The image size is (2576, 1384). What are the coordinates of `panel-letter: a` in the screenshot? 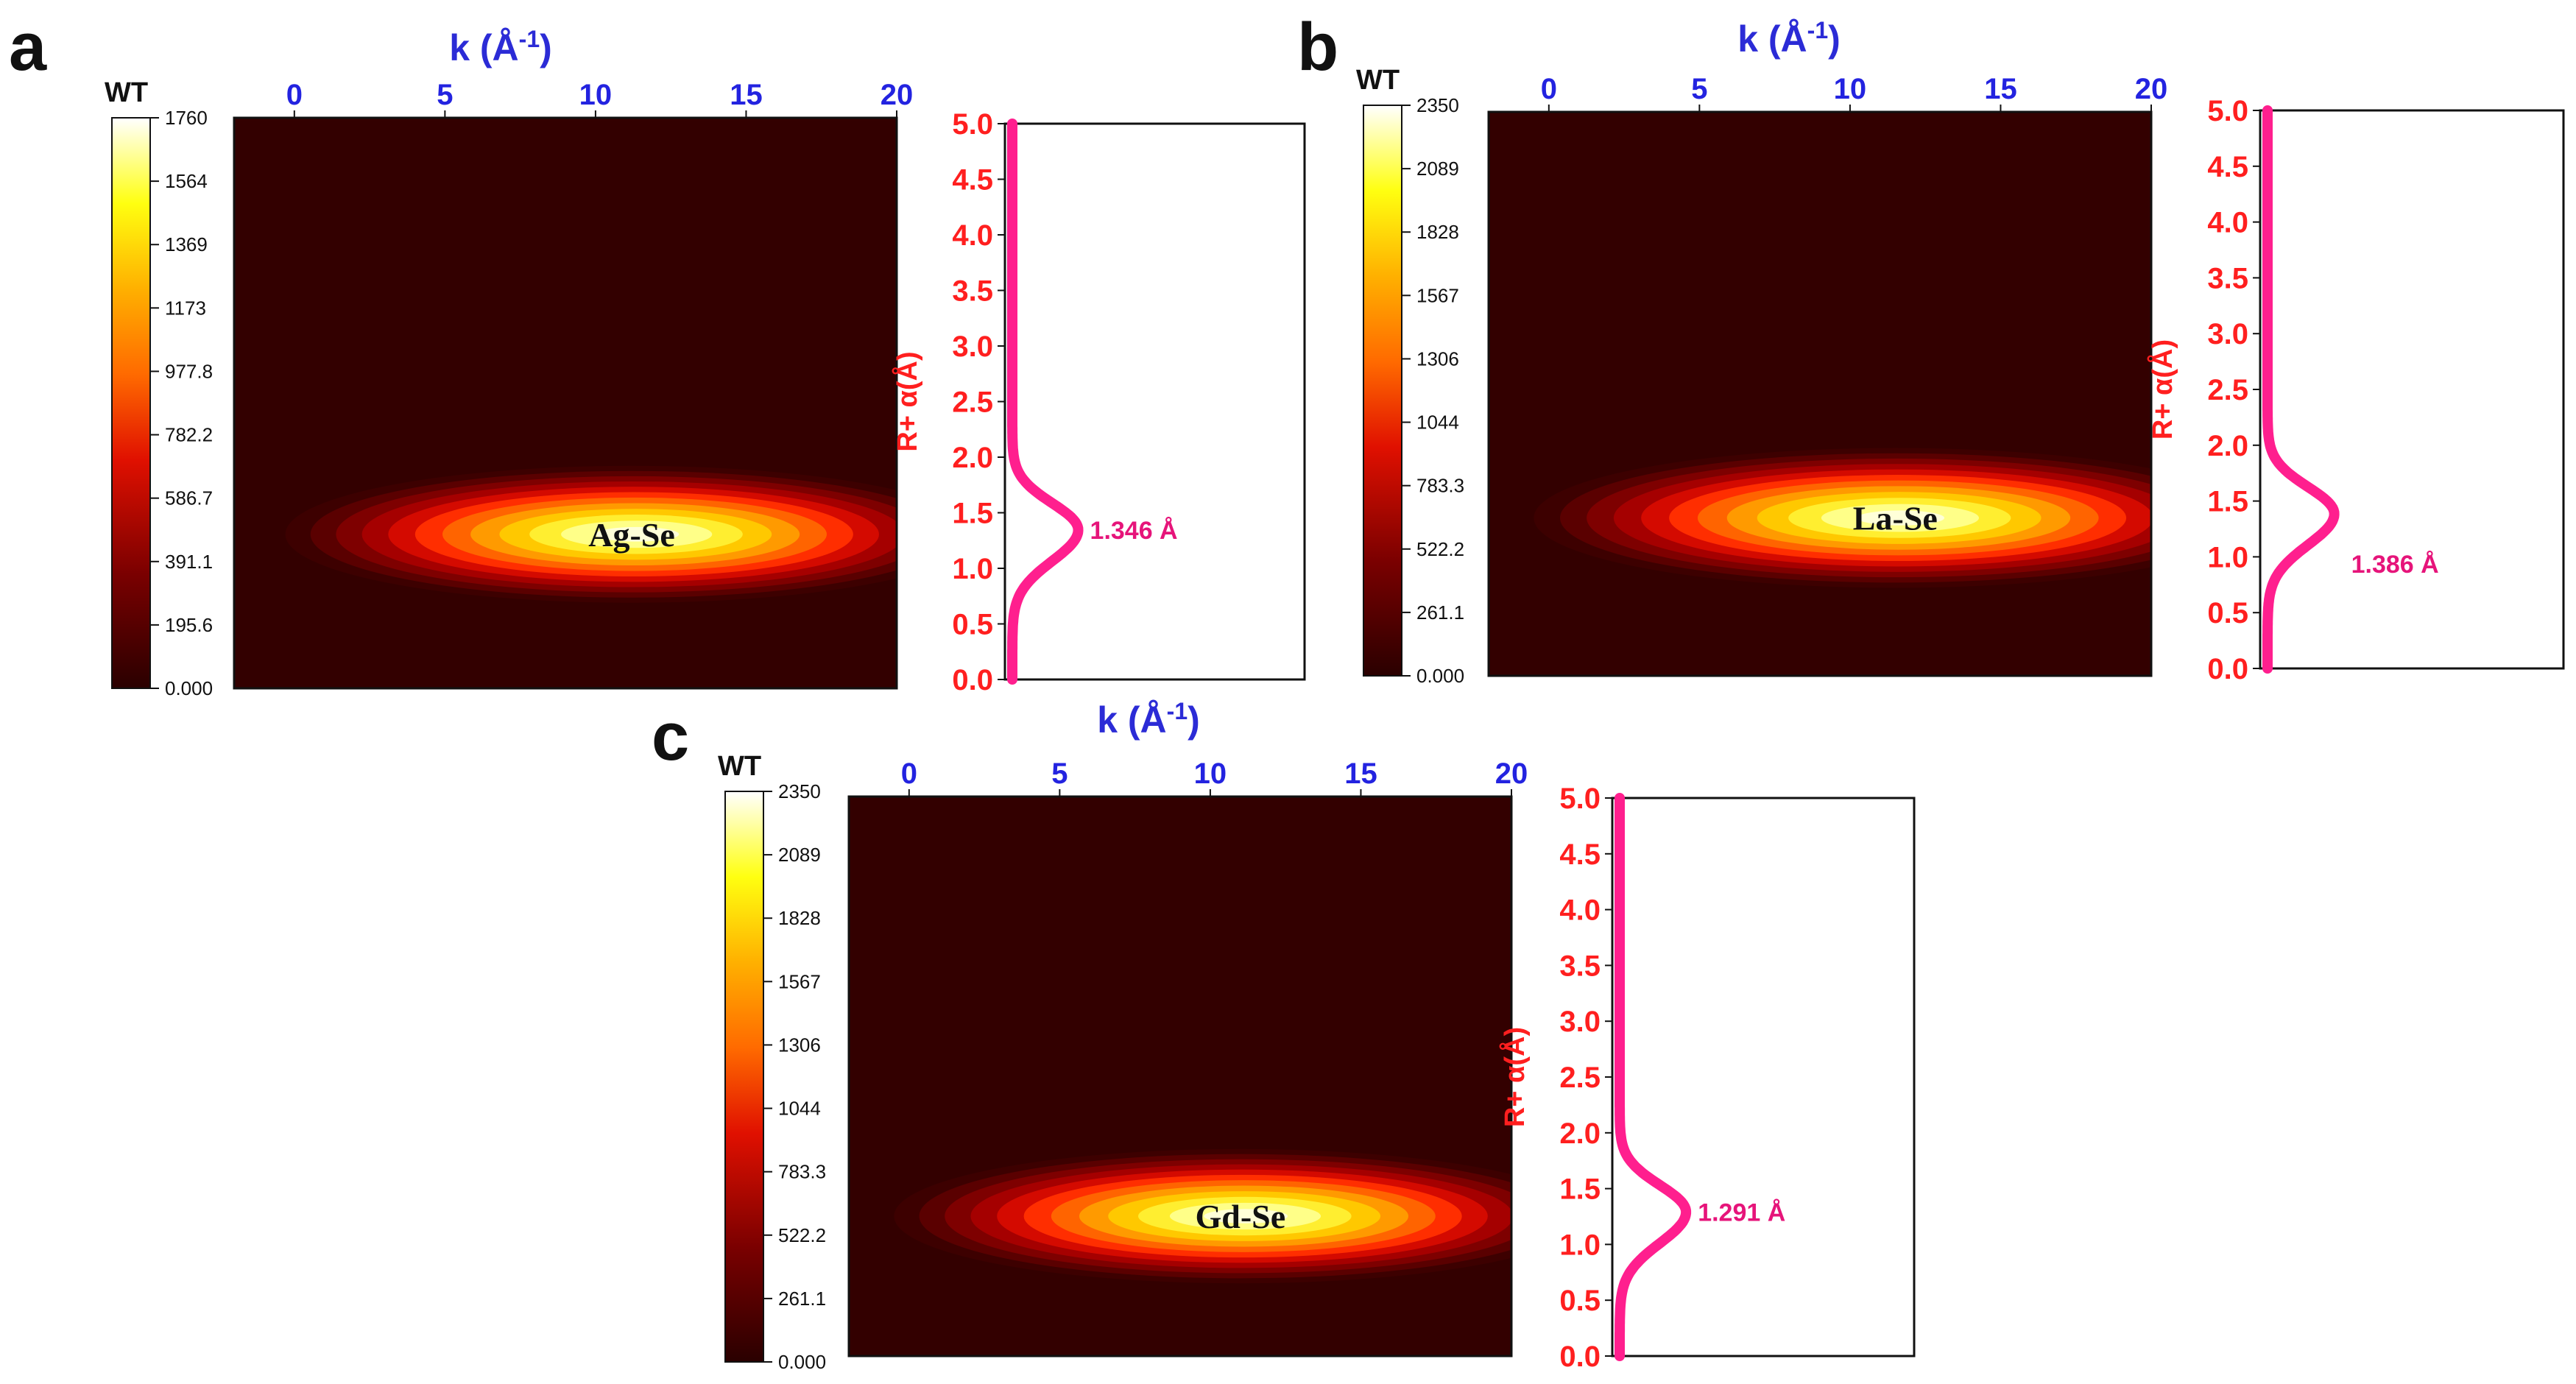 It's located at (28, 47).